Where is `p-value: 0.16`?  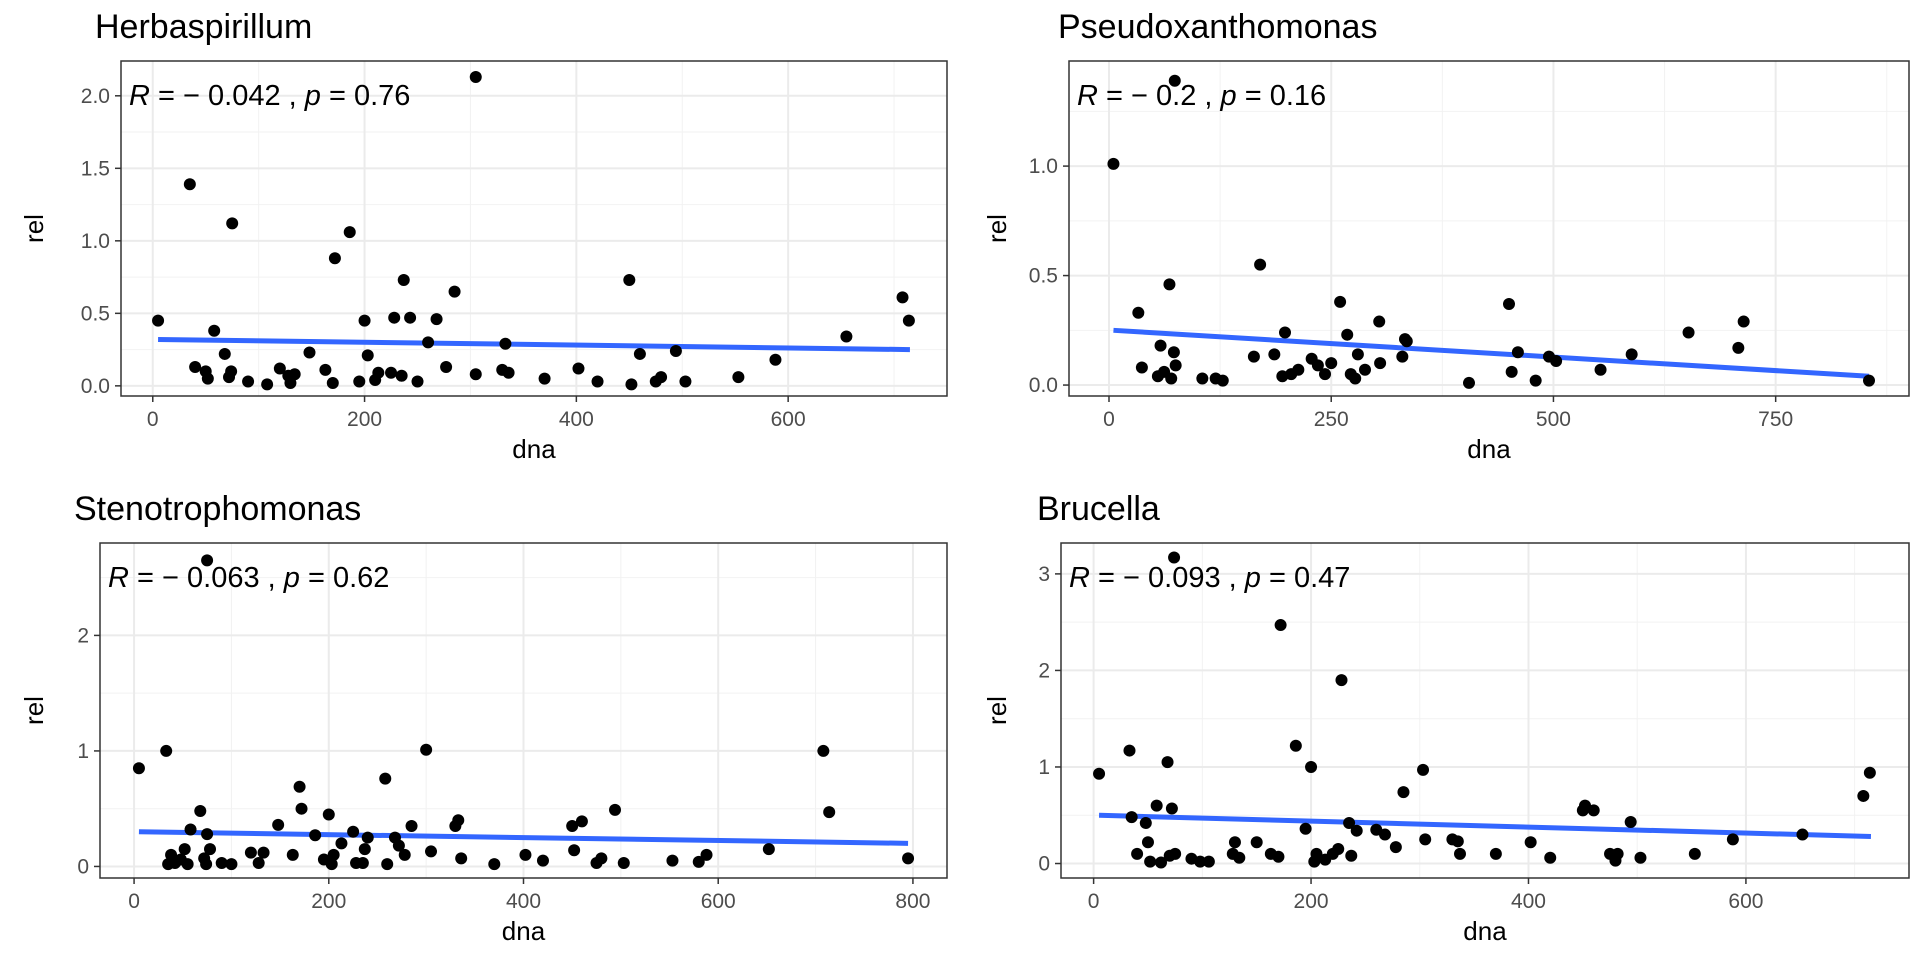 p-value: 0.16 is located at coordinates (1298, 96).